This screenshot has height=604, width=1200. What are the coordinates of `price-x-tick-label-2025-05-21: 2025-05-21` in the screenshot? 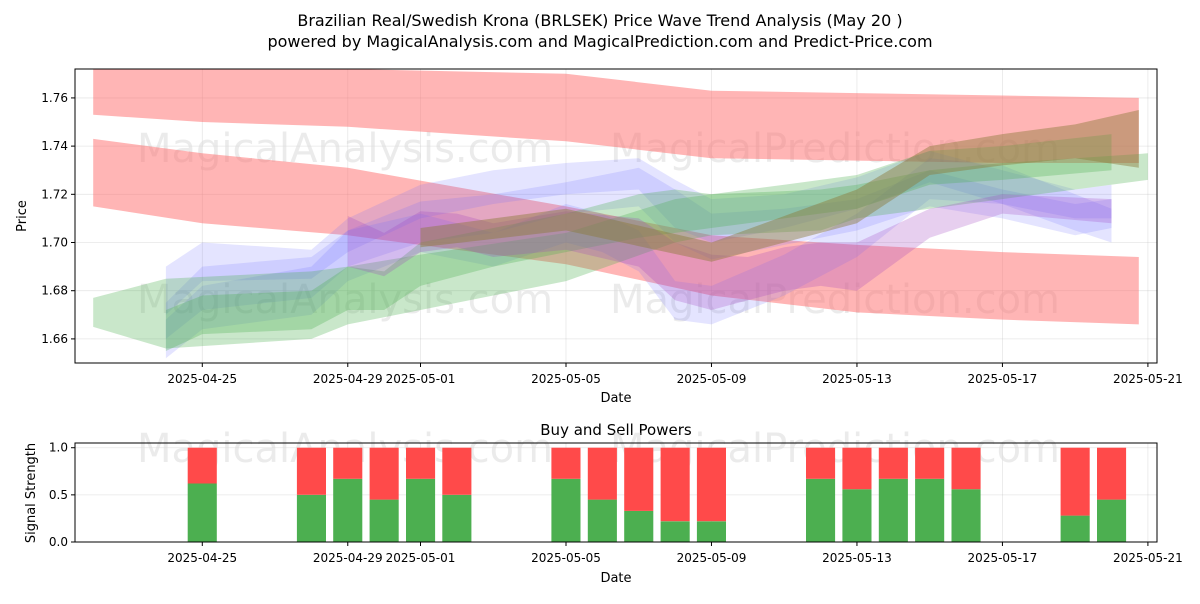 It's located at (1148, 379).